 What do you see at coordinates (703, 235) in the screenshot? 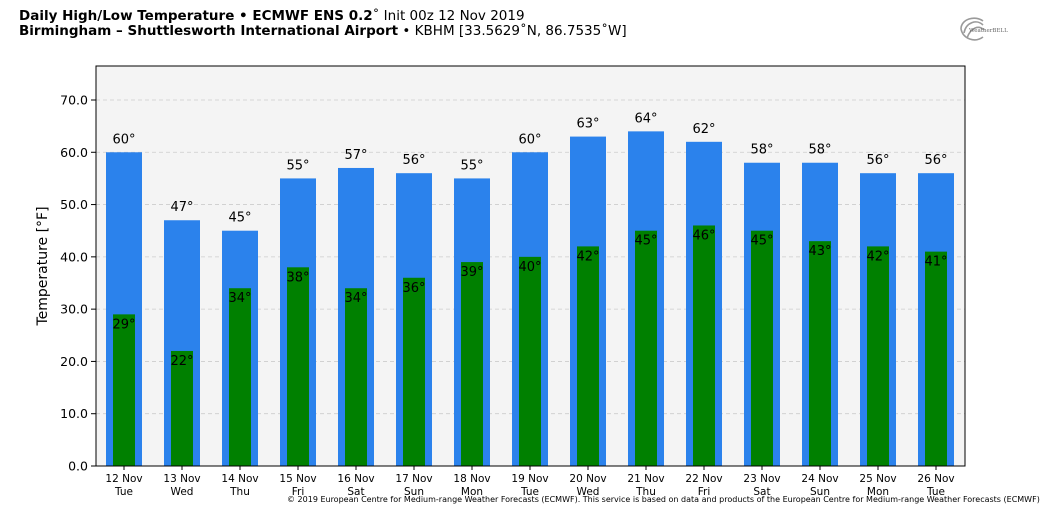
I see `low-value-label: 46°` at bounding box center [703, 235].